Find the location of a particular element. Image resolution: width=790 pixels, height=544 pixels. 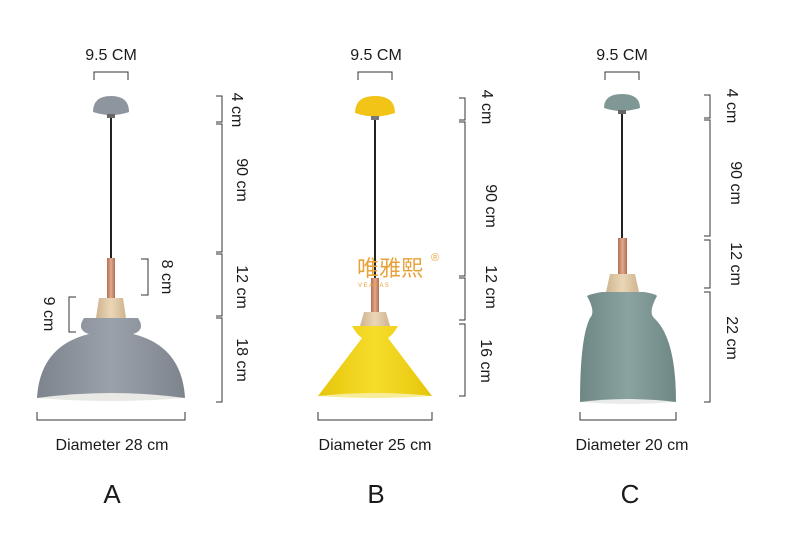

lamp-c-diameter-bracket is located at coordinates (628, 416).